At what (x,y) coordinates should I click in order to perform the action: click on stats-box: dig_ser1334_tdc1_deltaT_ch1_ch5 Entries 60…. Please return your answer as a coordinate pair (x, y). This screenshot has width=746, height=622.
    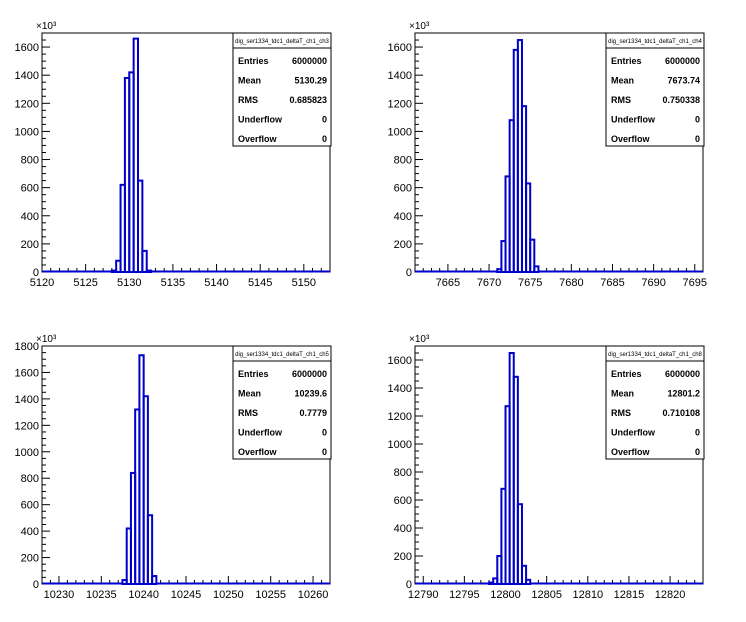
    Looking at the image, I should click on (282, 402).